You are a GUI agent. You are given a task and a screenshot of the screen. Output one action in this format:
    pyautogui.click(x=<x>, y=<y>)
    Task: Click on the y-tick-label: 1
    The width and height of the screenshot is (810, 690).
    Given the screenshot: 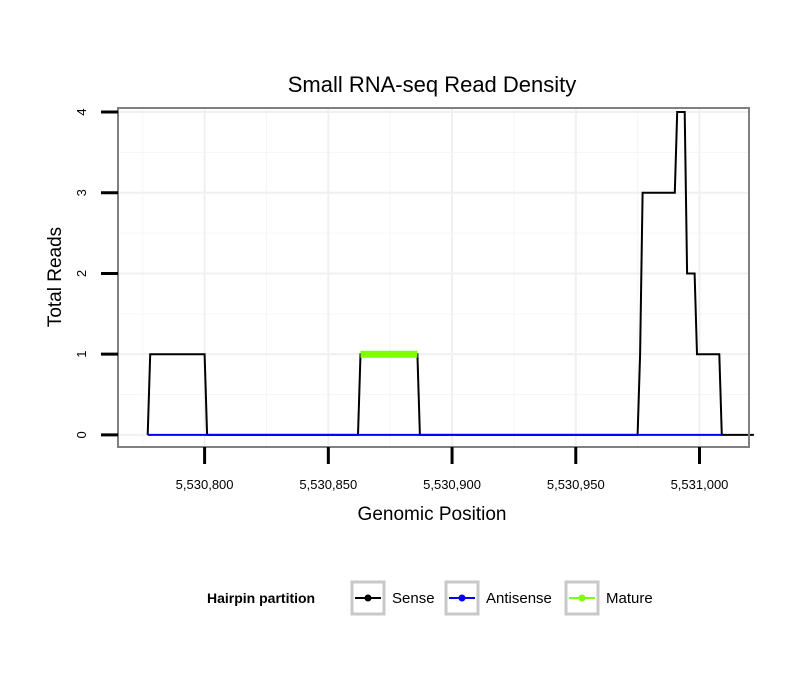 What is the action you would take?
    pyautogui.click(x=81, y=354)
    